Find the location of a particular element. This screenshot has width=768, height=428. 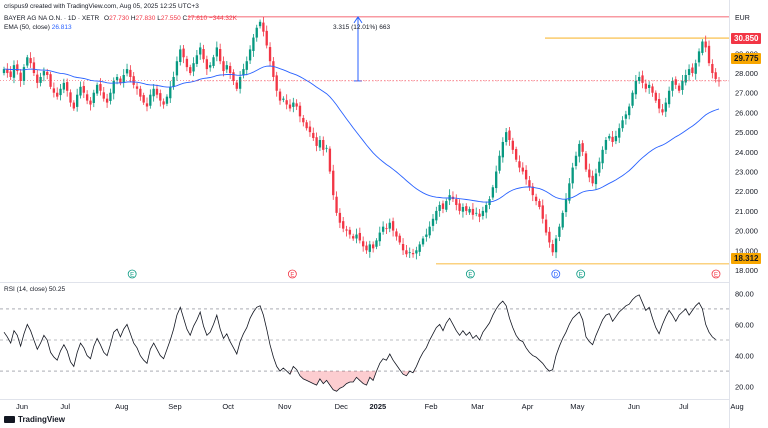

measure-label: 3.315 (12.01%) 663 is located at coordinates (362, 27).